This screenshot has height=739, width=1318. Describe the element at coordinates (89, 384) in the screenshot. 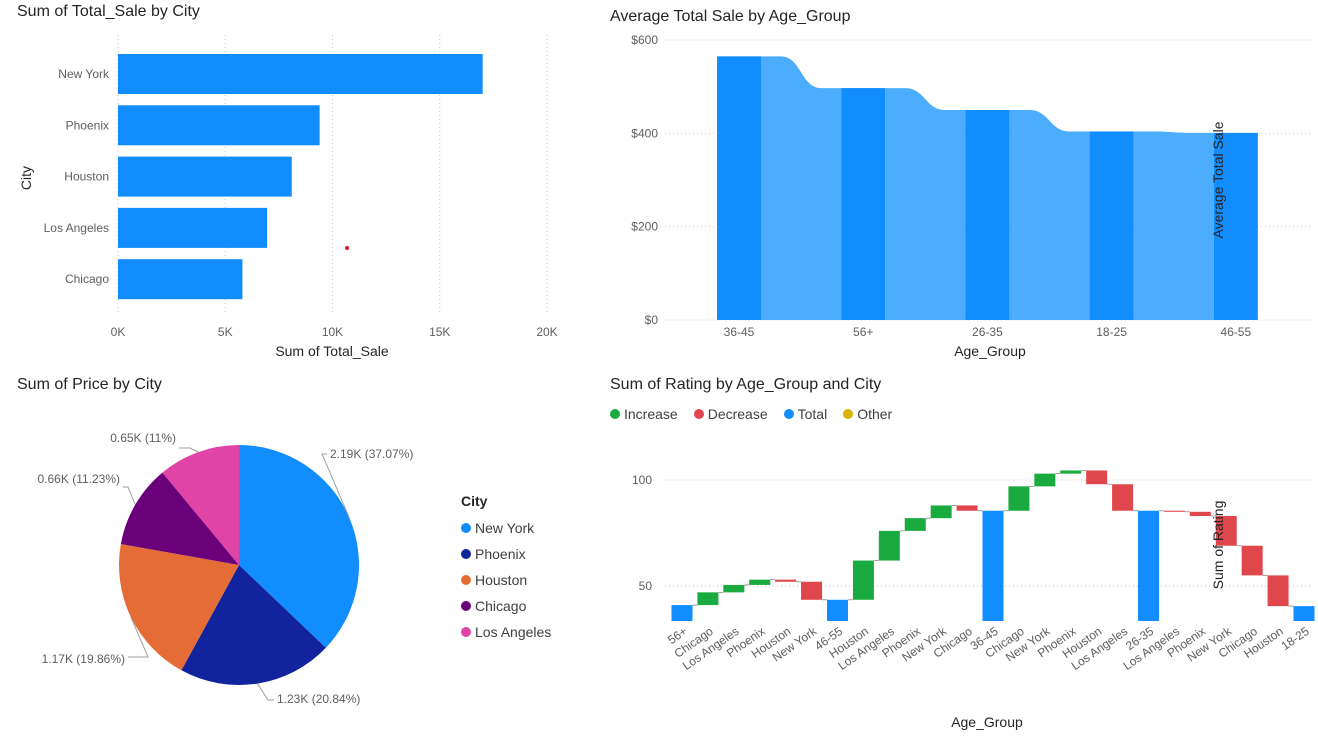

I see `pie-chart-title: Sum of Price by City` at that location.